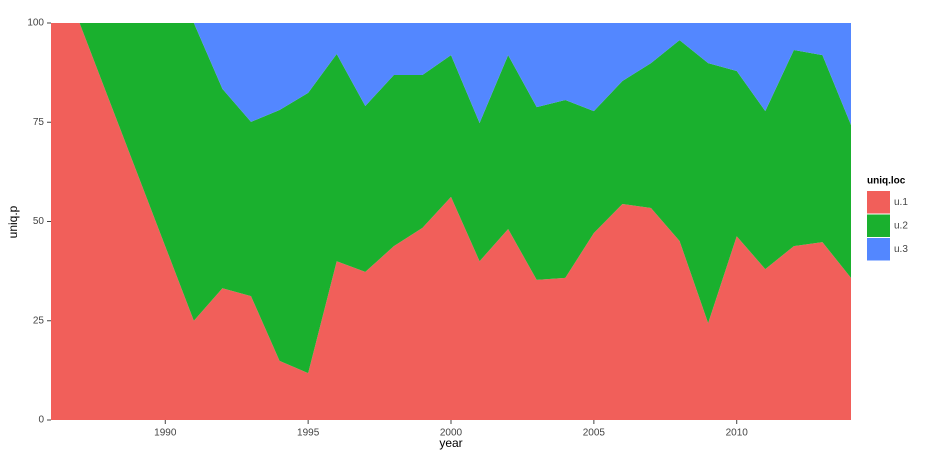 This screenshot has height=462, width=943. Describe the element at coordinates (39, 122) in the screenshot. I see `y-tick-label: 75` at that location.